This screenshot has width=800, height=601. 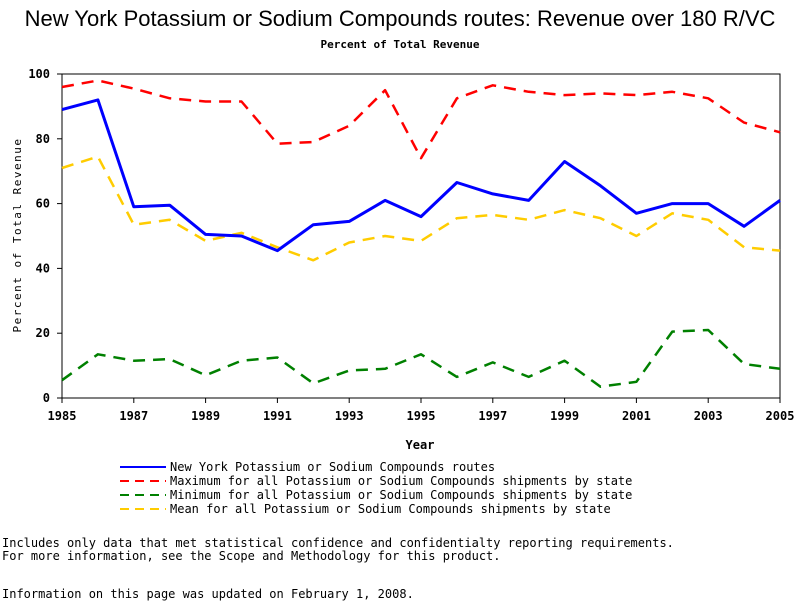 What do you see at coordinates (143, 495) in the screenshot?
I see `legend-swatch-green` at bounding box center [143, 495].